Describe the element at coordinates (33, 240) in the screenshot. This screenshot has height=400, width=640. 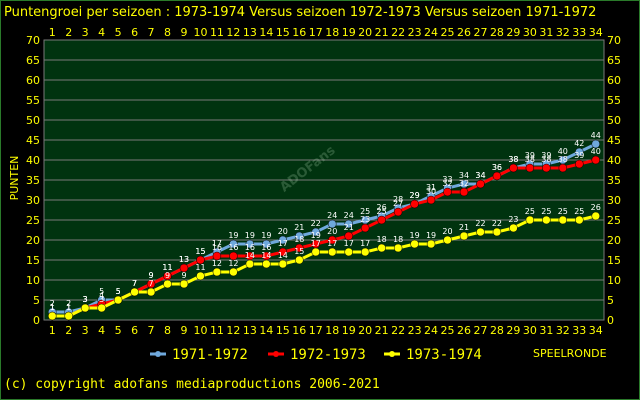
I see `y-tick-left: 20` at that location.